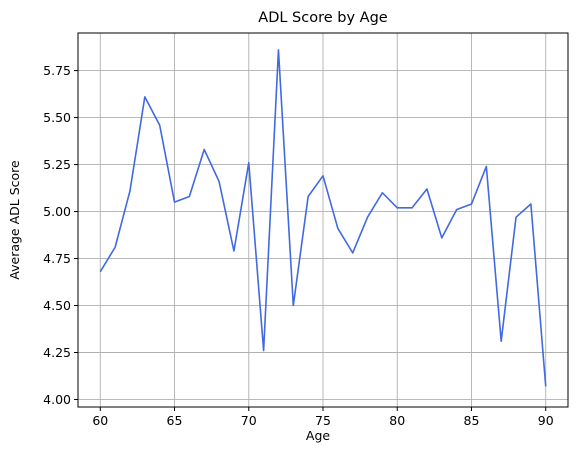 The width and height of the screenshot is (576, 453). I want to click on y-tick-label: 5.25, so click(57, 164).